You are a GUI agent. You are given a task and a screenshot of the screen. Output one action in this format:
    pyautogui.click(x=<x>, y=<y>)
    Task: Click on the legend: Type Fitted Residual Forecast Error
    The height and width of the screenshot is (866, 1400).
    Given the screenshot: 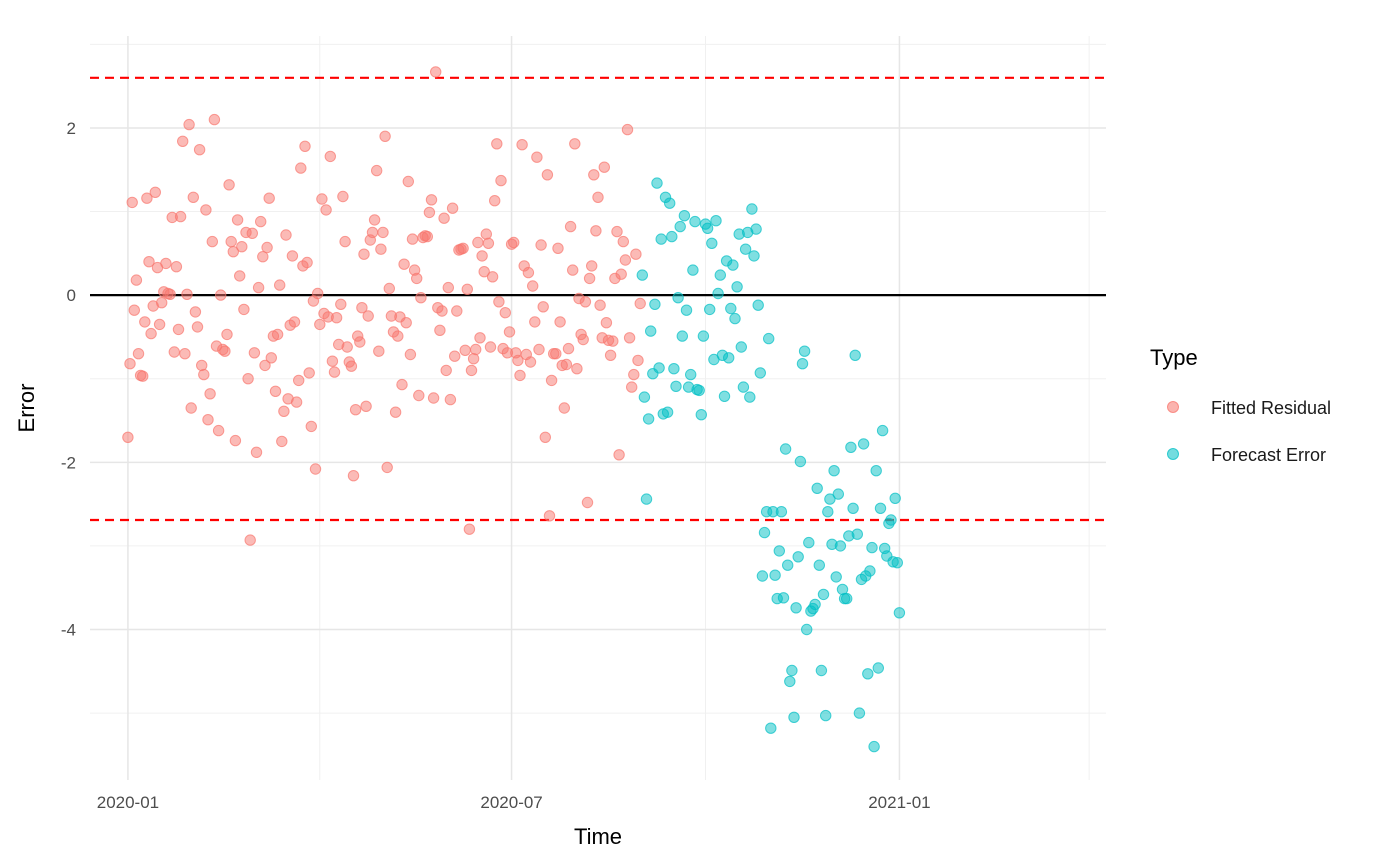 What is the action you would take?
    pyautogui.click(x=1240, y=405)
    